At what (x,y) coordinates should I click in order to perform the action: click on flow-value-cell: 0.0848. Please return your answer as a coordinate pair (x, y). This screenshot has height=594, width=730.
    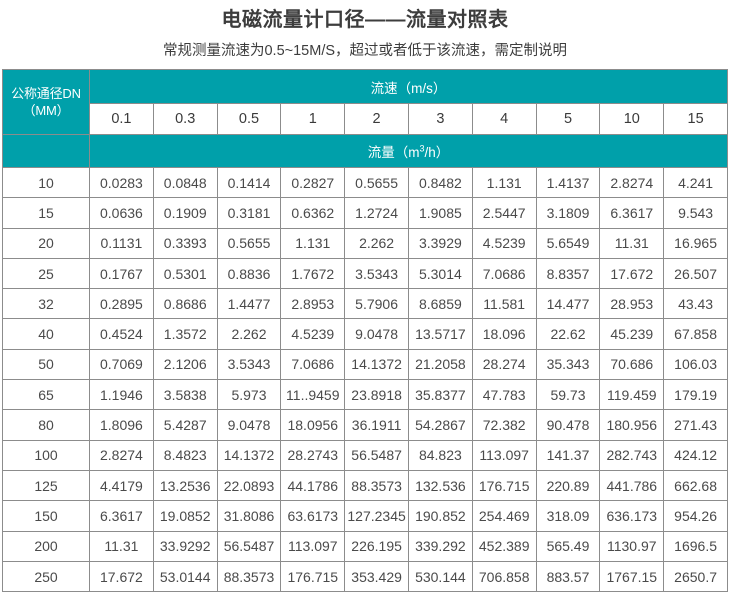
    Looking at the image, I should click on (185, 182).